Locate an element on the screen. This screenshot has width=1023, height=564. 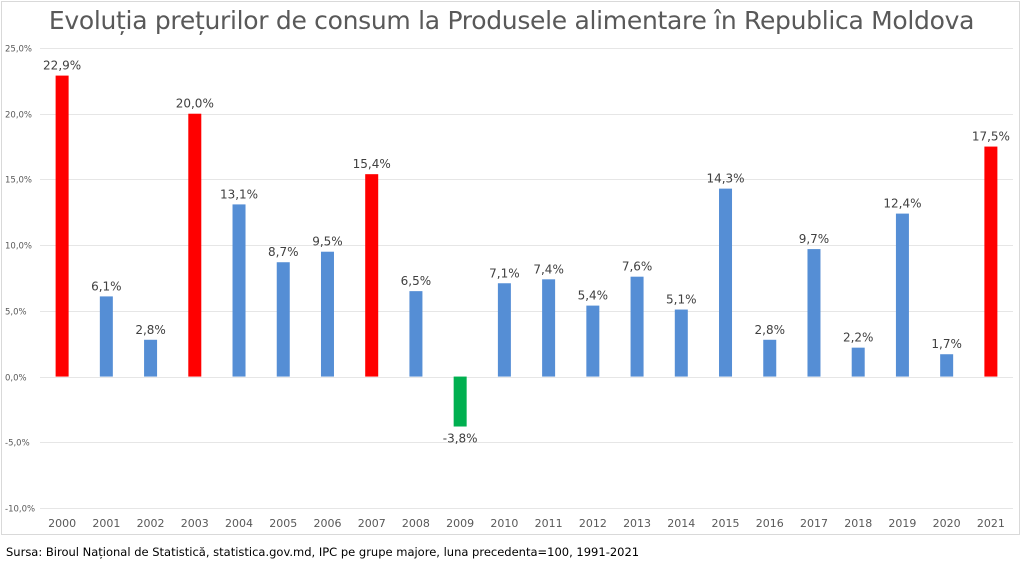
y-tick-label: 0,0% is located at coordinates (16, 379).